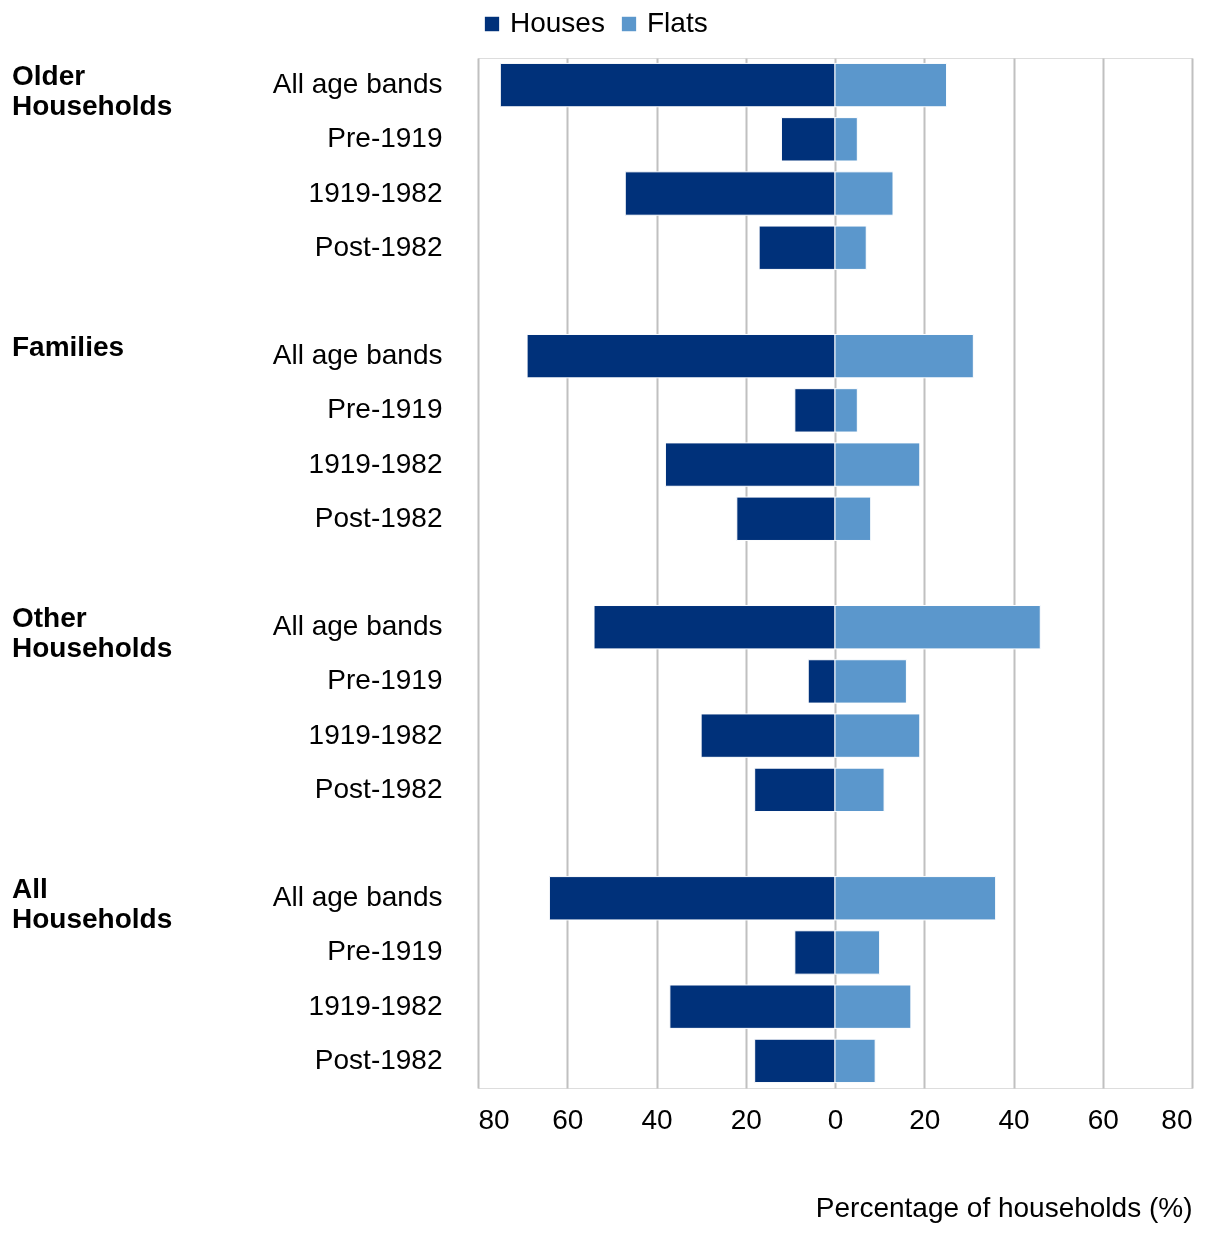 Image resolution: width=1216 pixels, height=1252 pixels. Describe the element at coordinates (835, 1119) in the screenshot. I see `x-tick-label: 0` at that location.